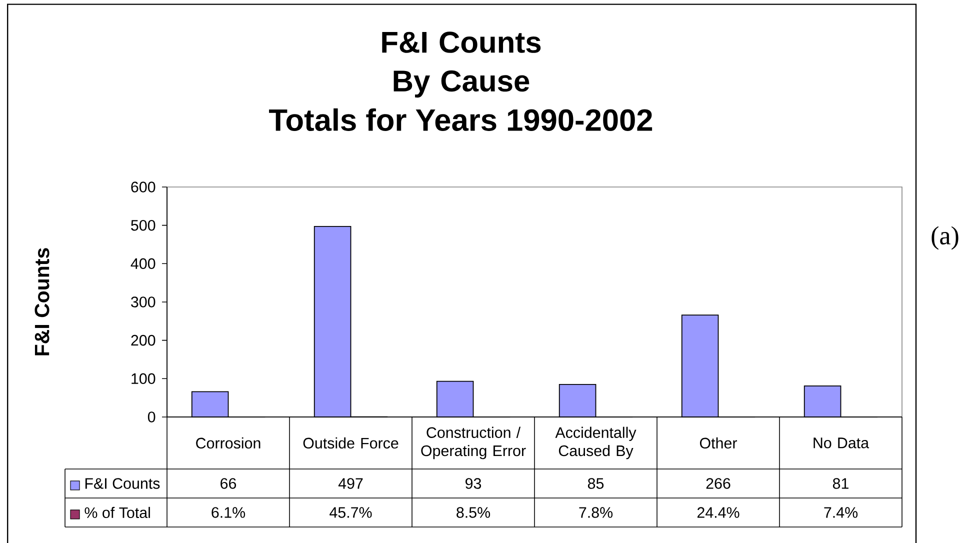 The image size is (971, 543). What do you see at coordinates (461, 65) in the screenshot?
I see `chart-title: F&I Counts By Cause` at bounding box center [461, 65].